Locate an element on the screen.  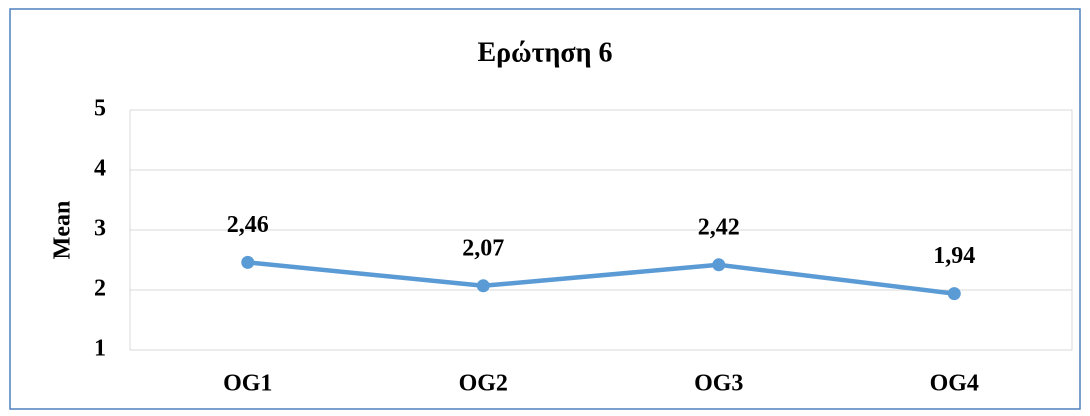
x-tick-label: OG4 is located at coordinates (954, 384).